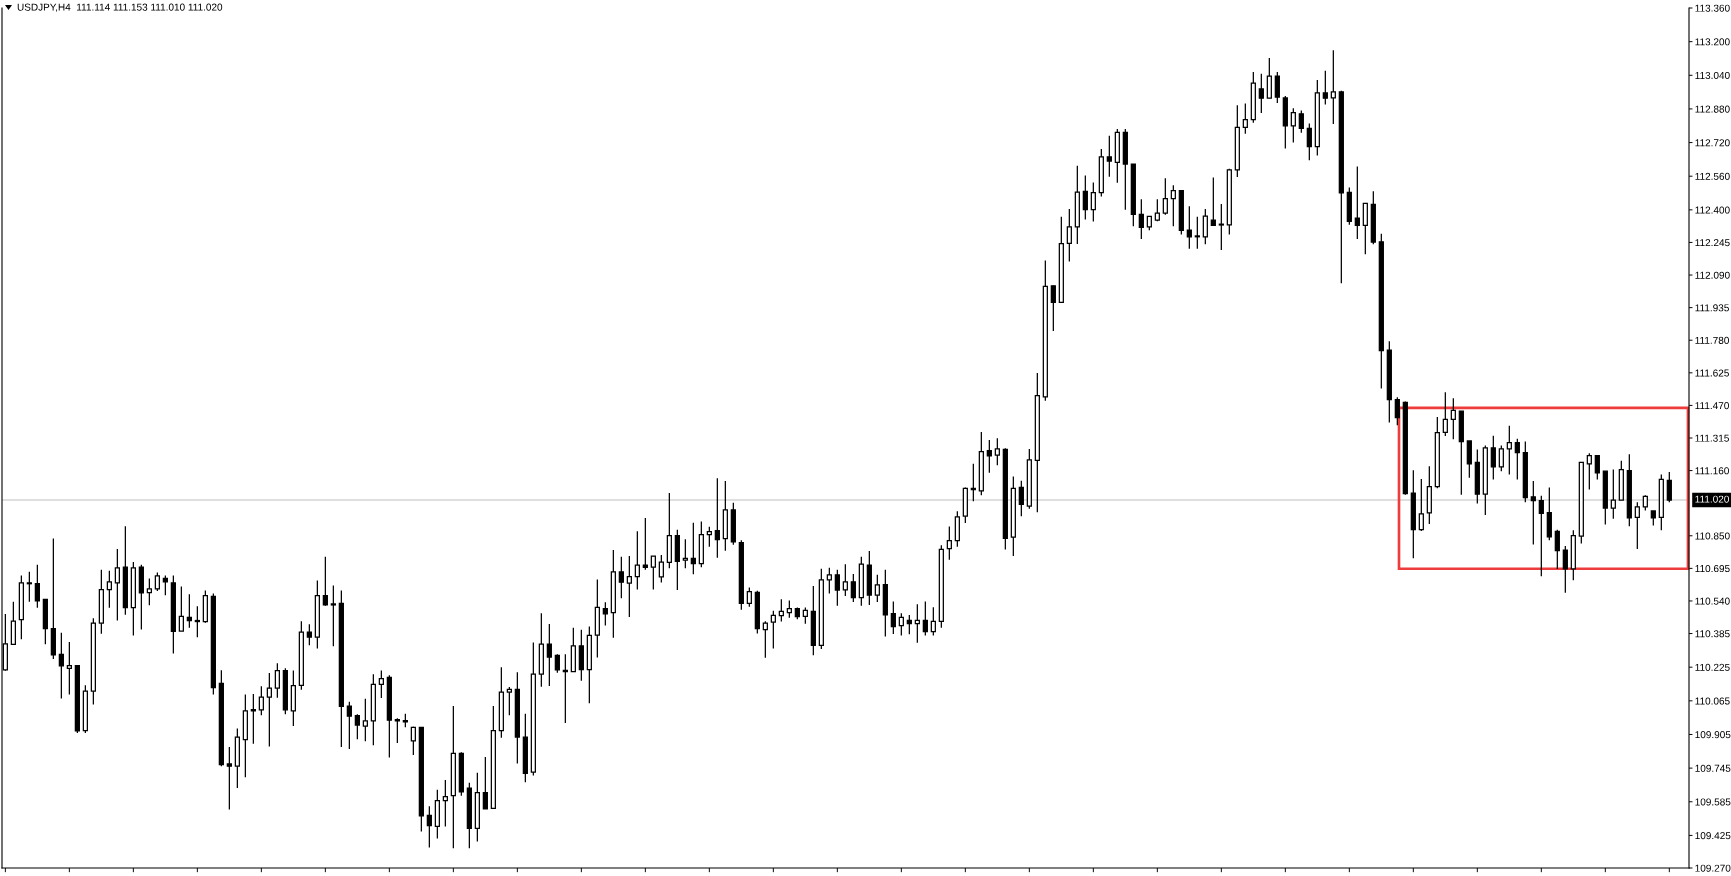 The height and width of the screenshot is (876, 1731). I want to click on y-tick-label: 109.425, so click(1713, 836).